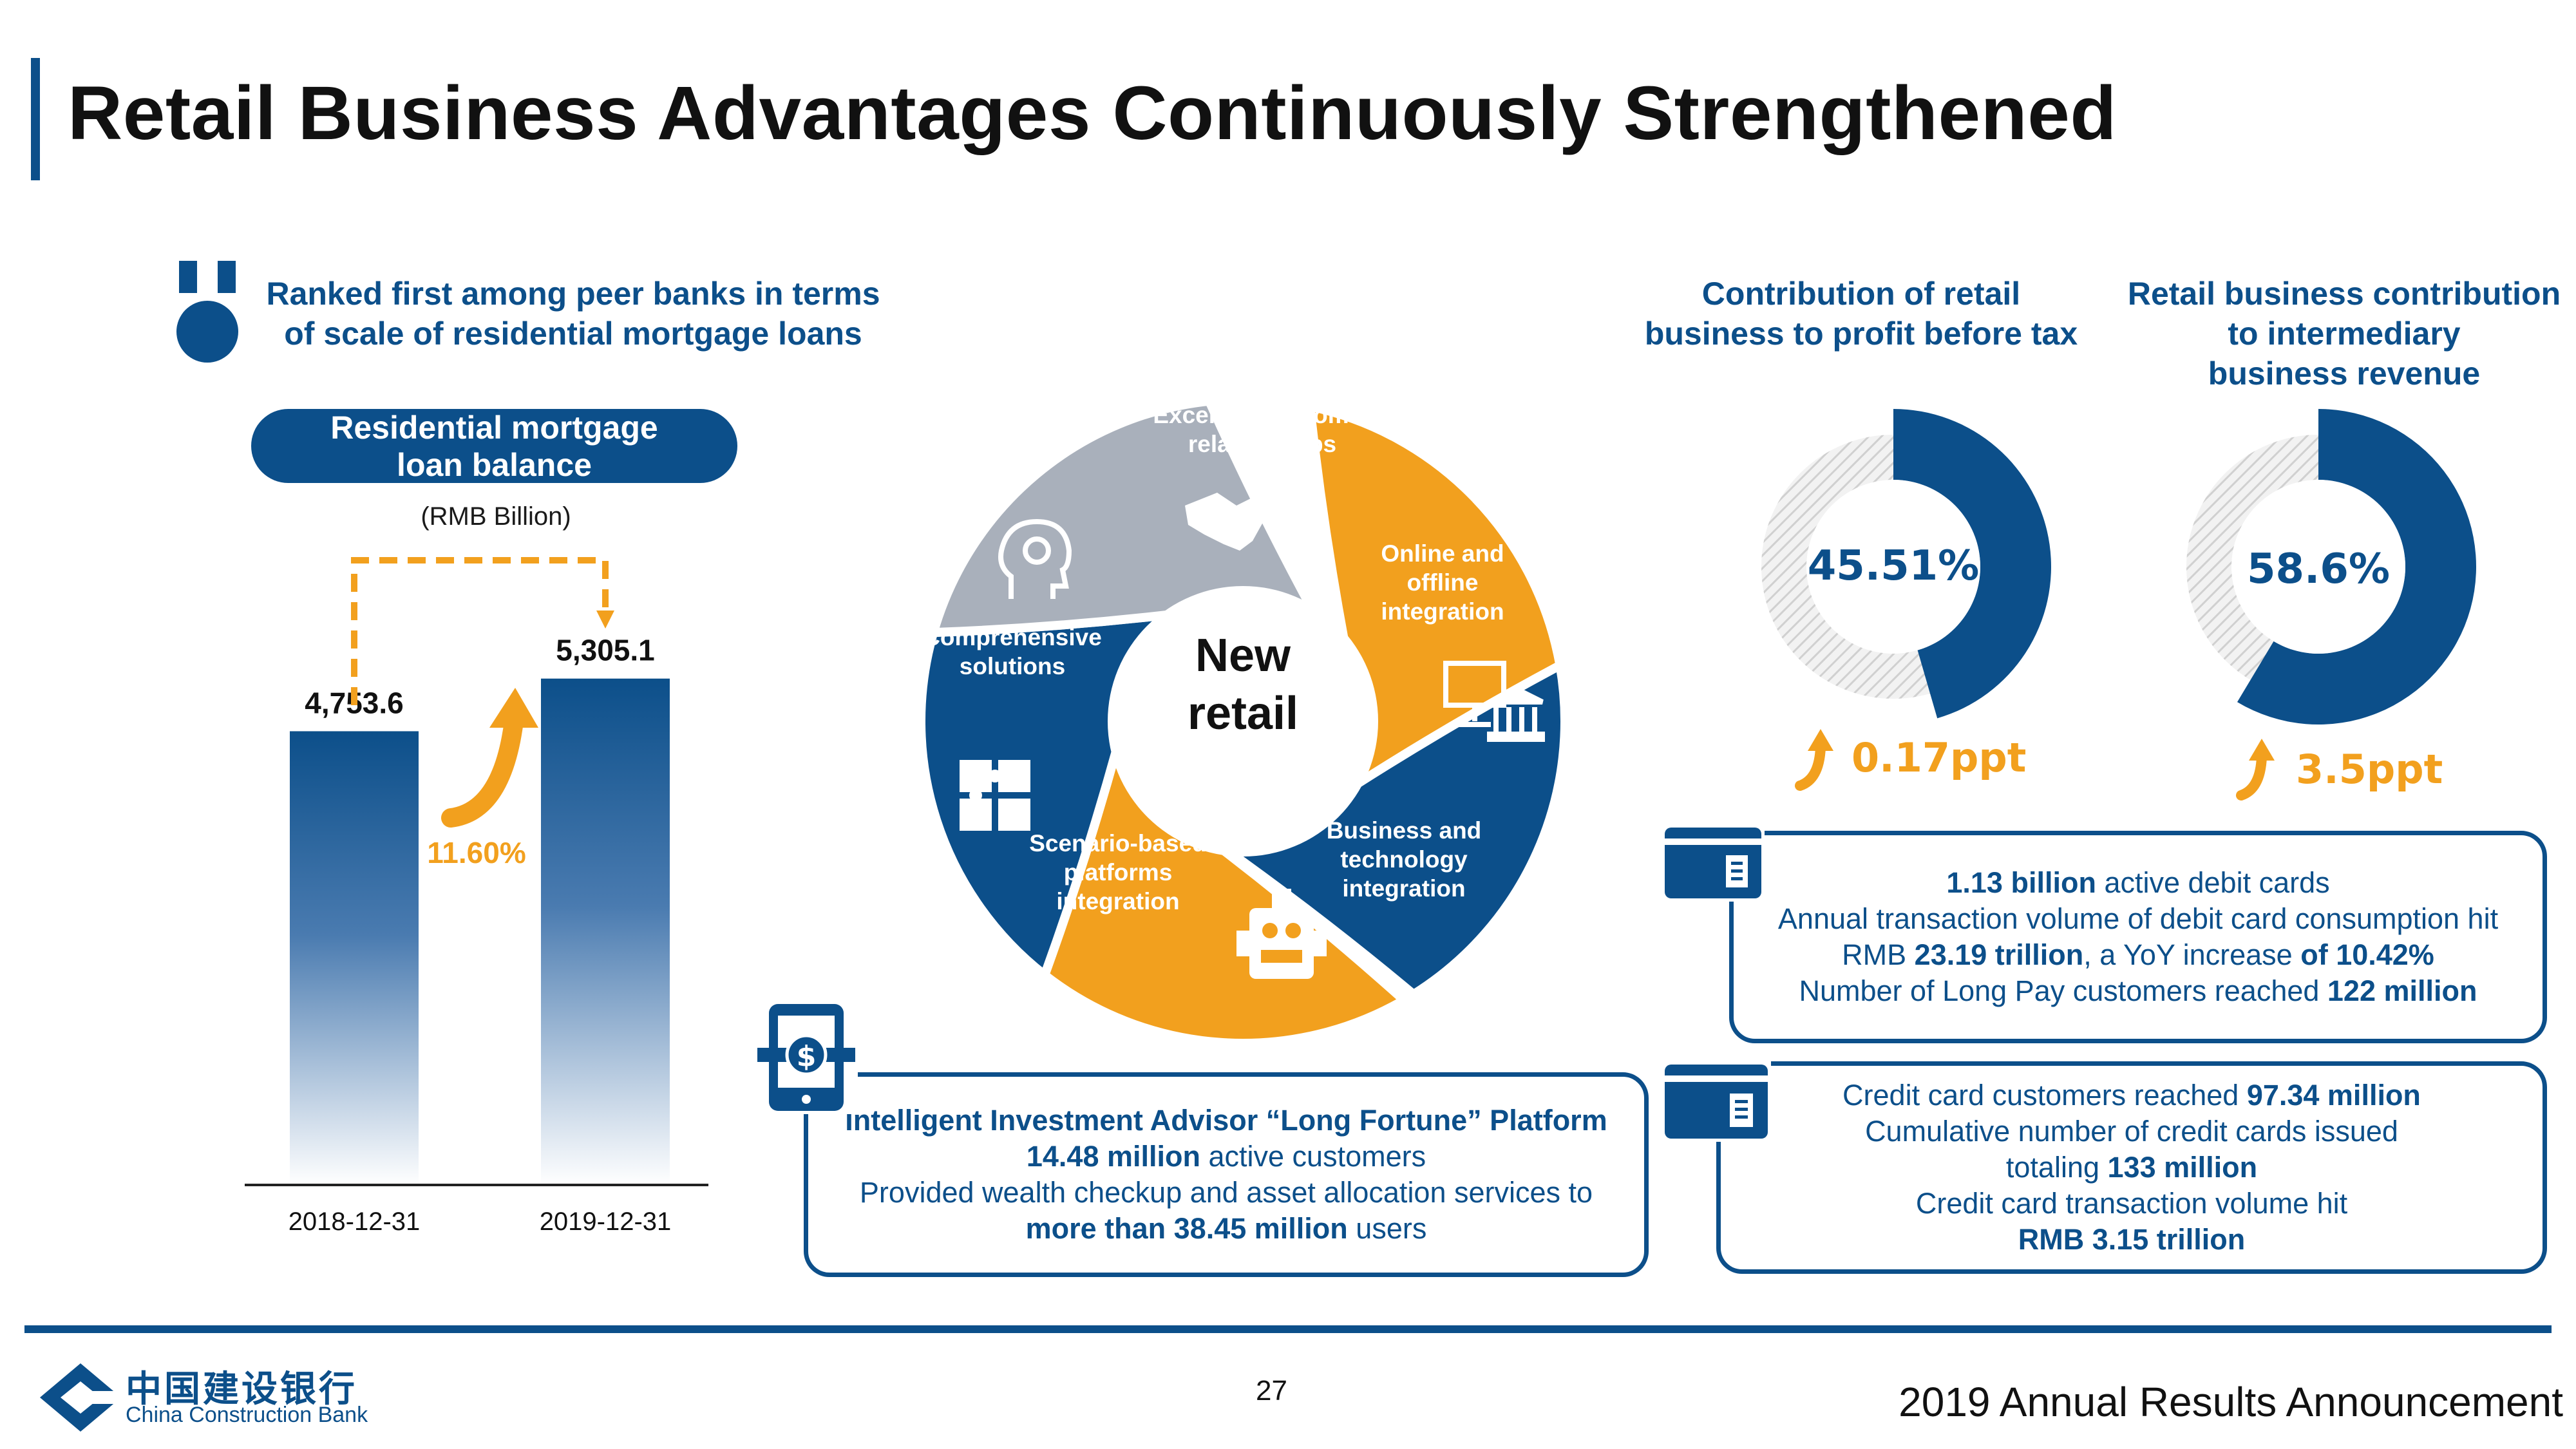 This screenshot has width=2576, height=1449. Describe the element at coordinates (1262, 415) in the screenshot. I see `seg1-label-1: Excellent customer` at that location.